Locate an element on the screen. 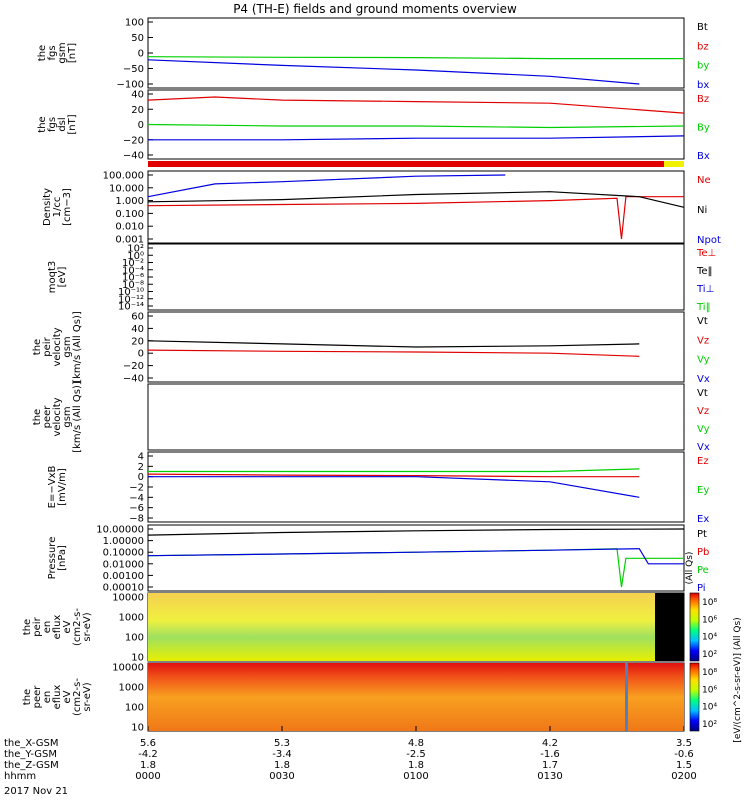  y-tick-label: 10⁻⁶ is located at coordinates (133, 278).